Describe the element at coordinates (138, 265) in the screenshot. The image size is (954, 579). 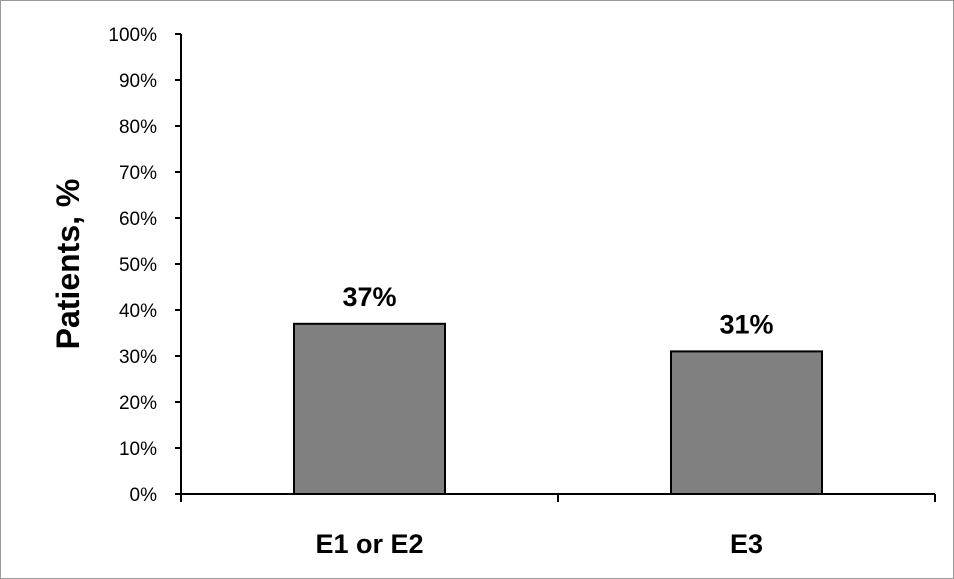
I see `y-tick-label: 50%` at that location.